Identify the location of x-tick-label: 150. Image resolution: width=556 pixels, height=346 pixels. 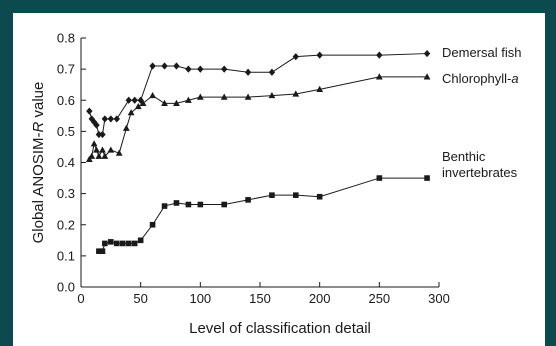
(260, 298).